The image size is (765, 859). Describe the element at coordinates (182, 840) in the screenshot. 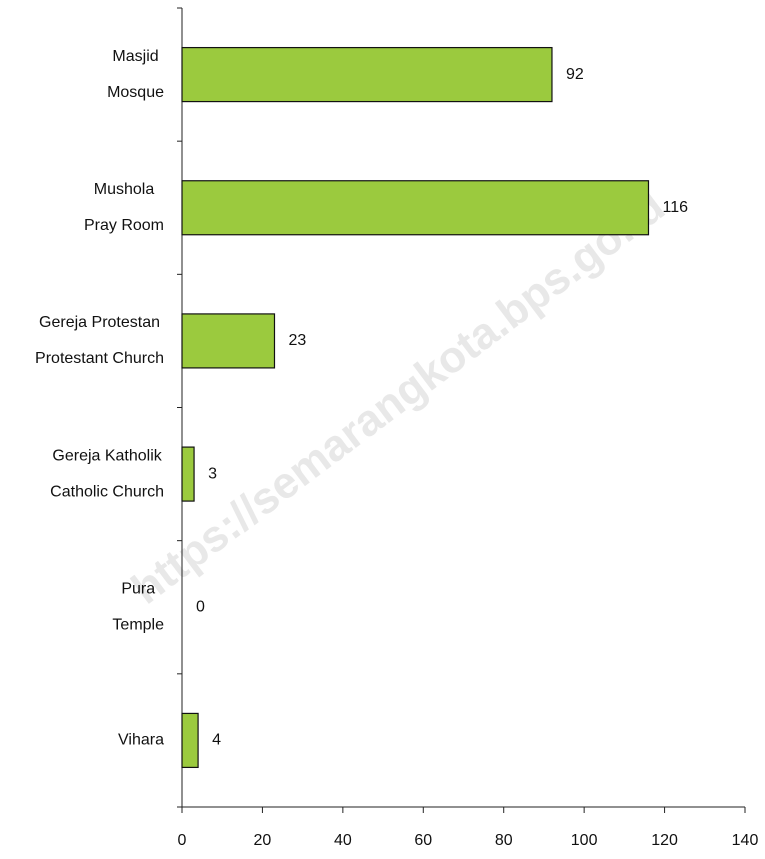

I see `x-tick-label: 0` at that location.